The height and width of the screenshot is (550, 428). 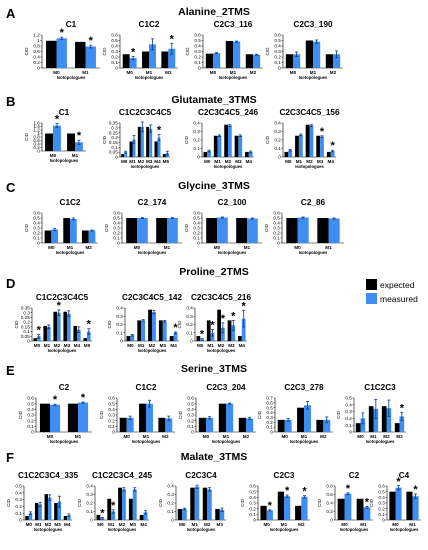 What do you see at coordinates (113, 152) in the screenshot?
I see `y-tick-label: 0.05` at bounding box center [113, 152].